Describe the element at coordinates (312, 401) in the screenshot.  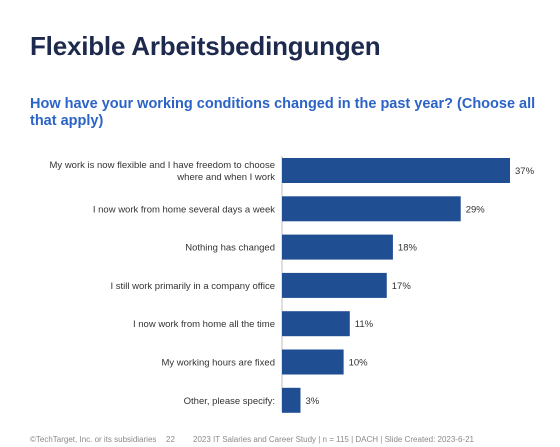
I see `data-label-7: 3%` at that location.